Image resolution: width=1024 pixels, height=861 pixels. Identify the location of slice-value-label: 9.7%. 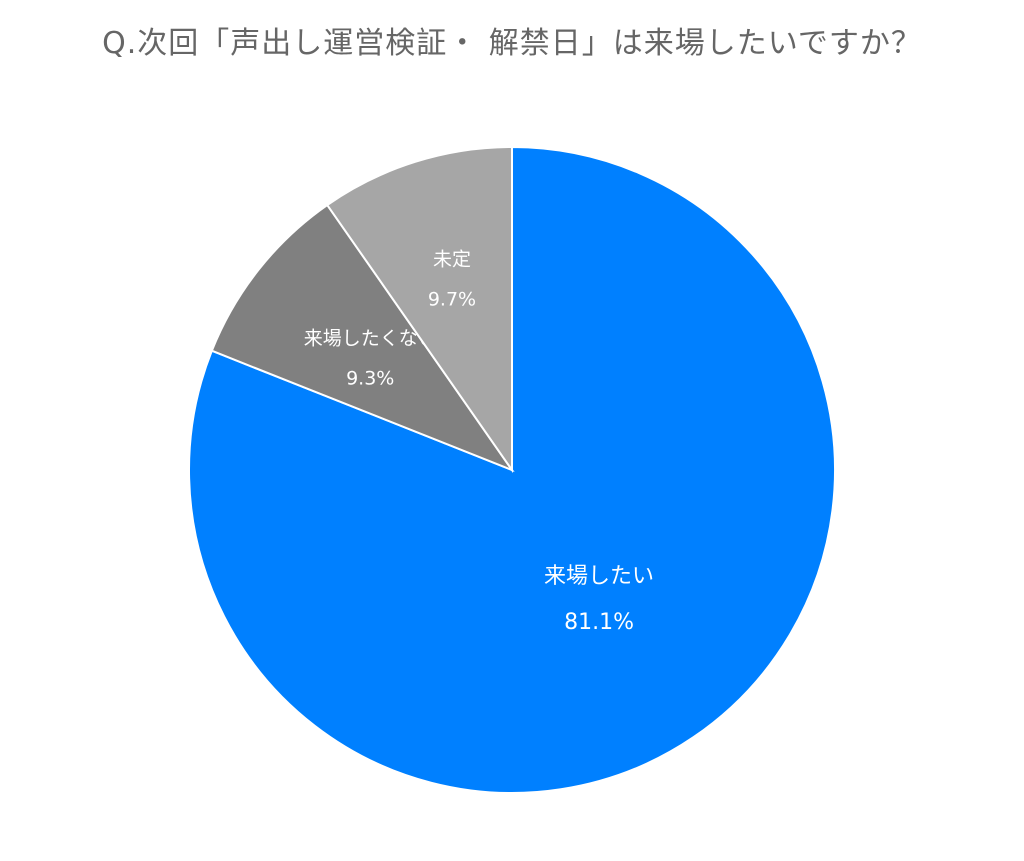
(452, 300).